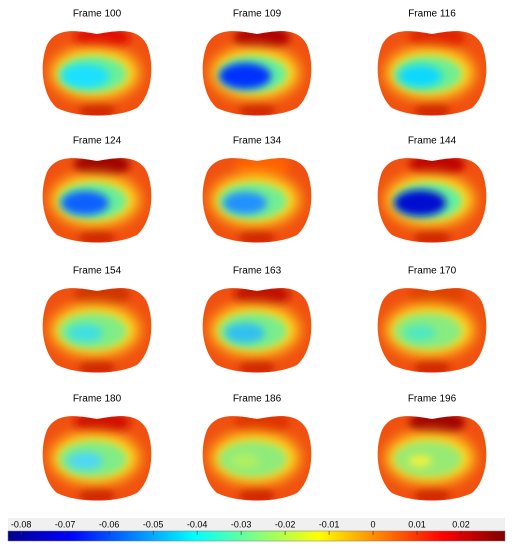  I want to click on eit-panel: Frame 186, so click(257, 447).